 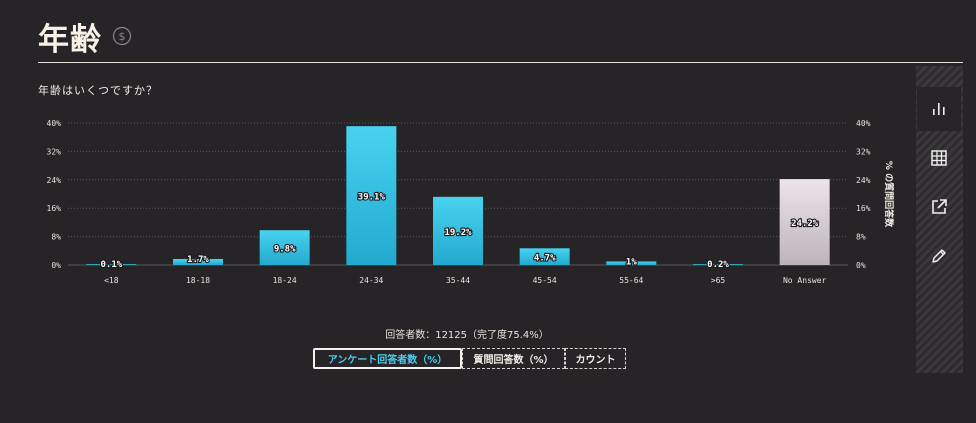 I want to click on x-tick-label: 18-18, so click(x=198, y=280).